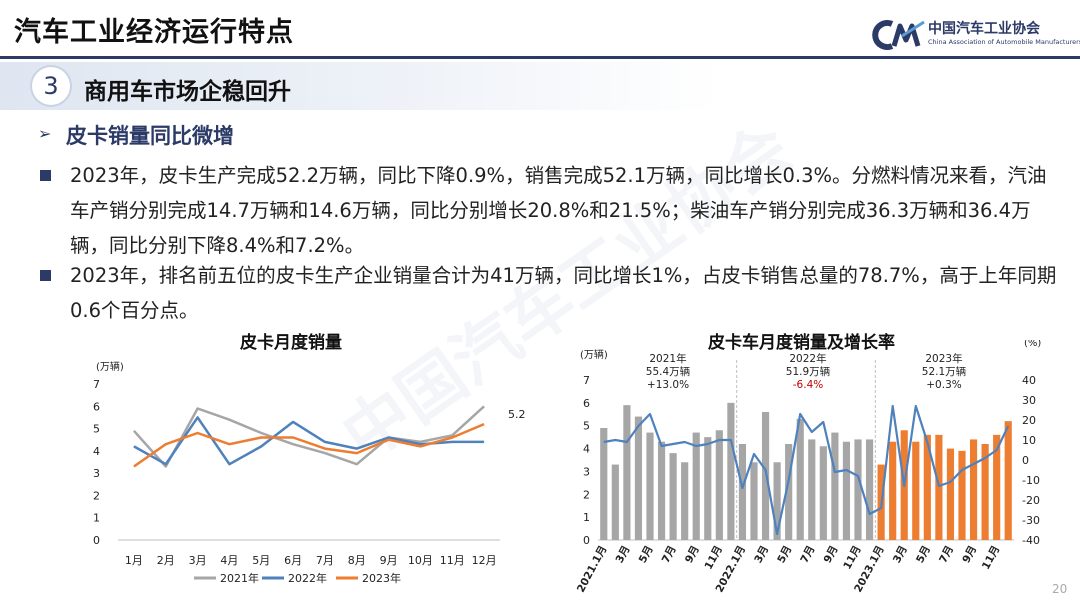  Describe the element at coordinates (898, 35) in the screenshot. I see `caam-logo-icon` at that location.